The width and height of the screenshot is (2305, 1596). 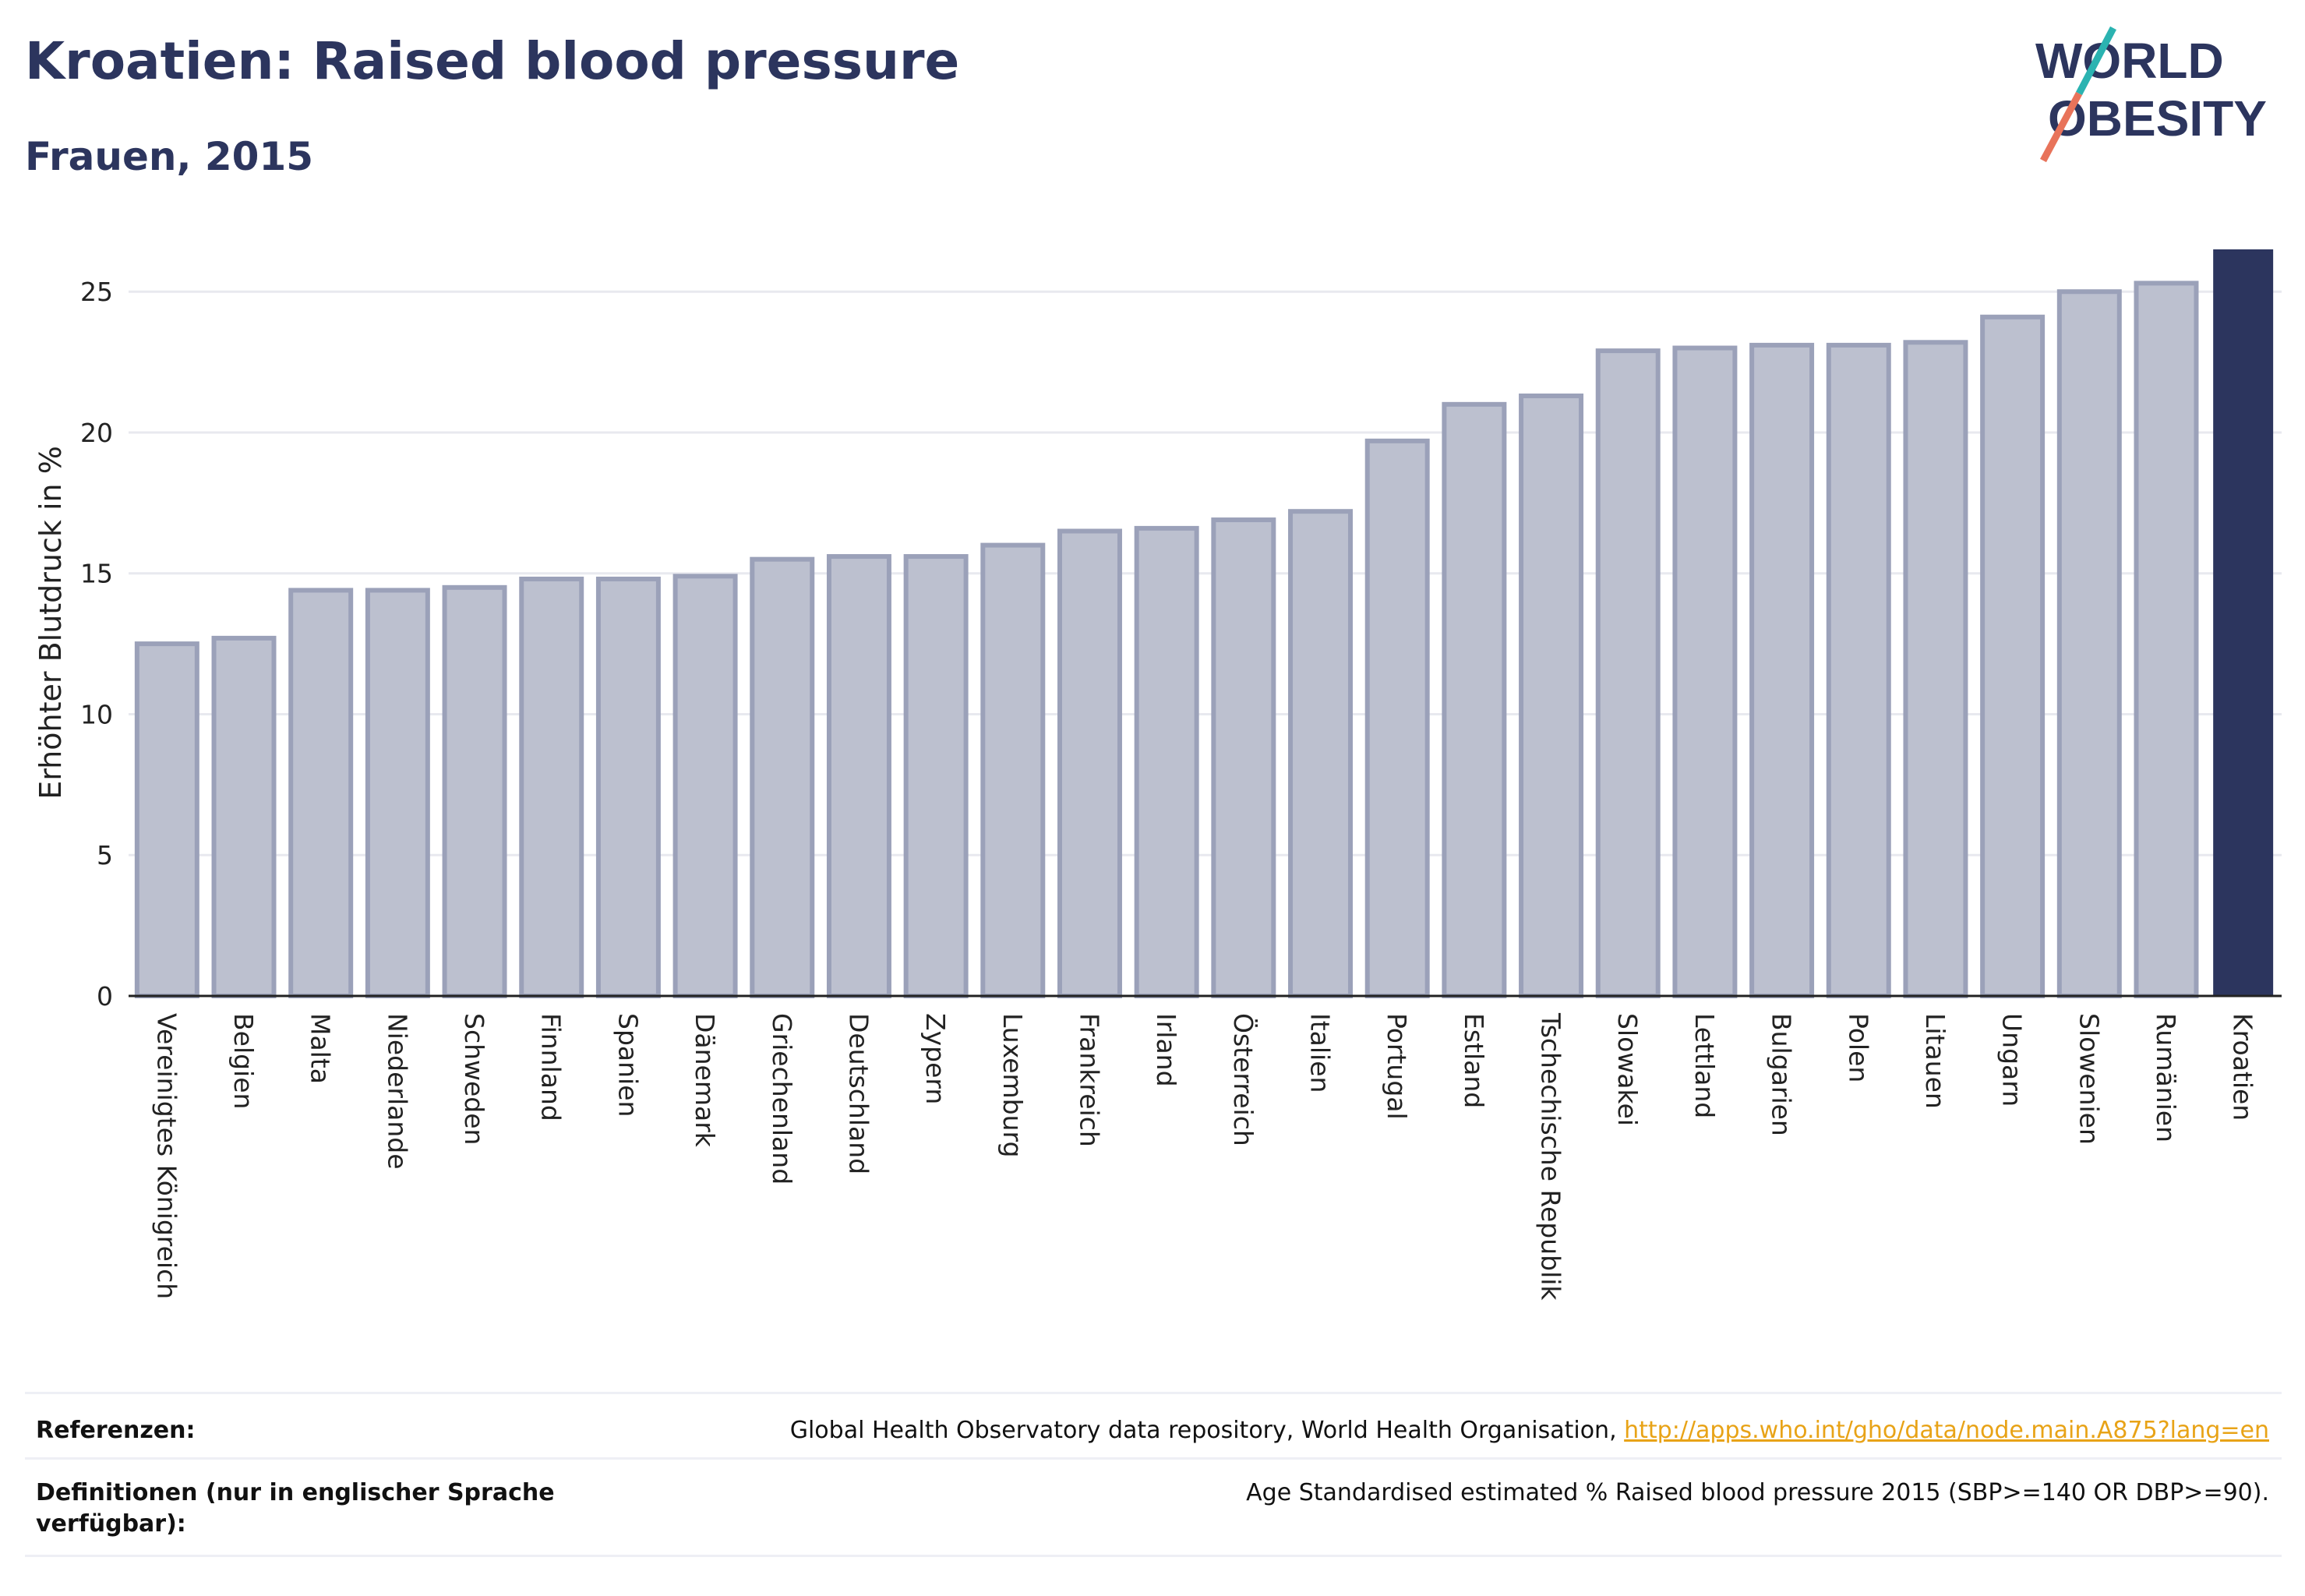 I want to click on footer-divider-bottom, so click(x=1153, y=1556).